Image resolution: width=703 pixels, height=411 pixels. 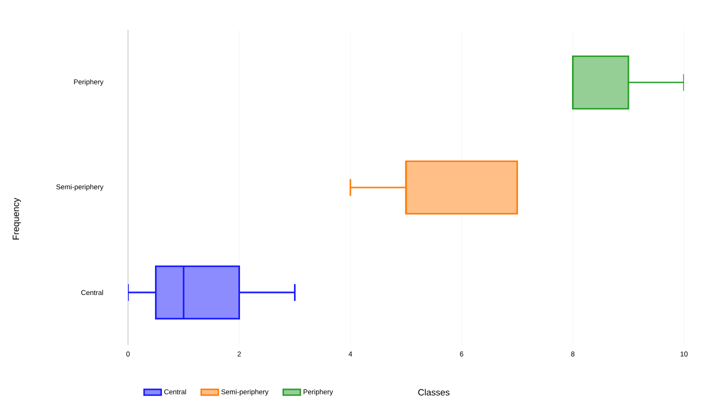 What do you see at coordinates (16, 219) in the screenshot?
I see `y-axis-title: Frequency` at bounding box center [16, 219].